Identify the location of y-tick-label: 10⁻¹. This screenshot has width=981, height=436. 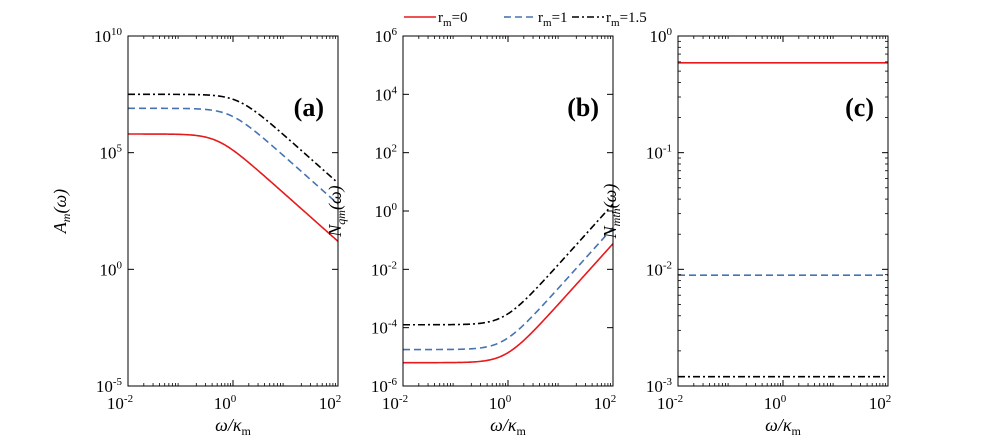
(659, 153).